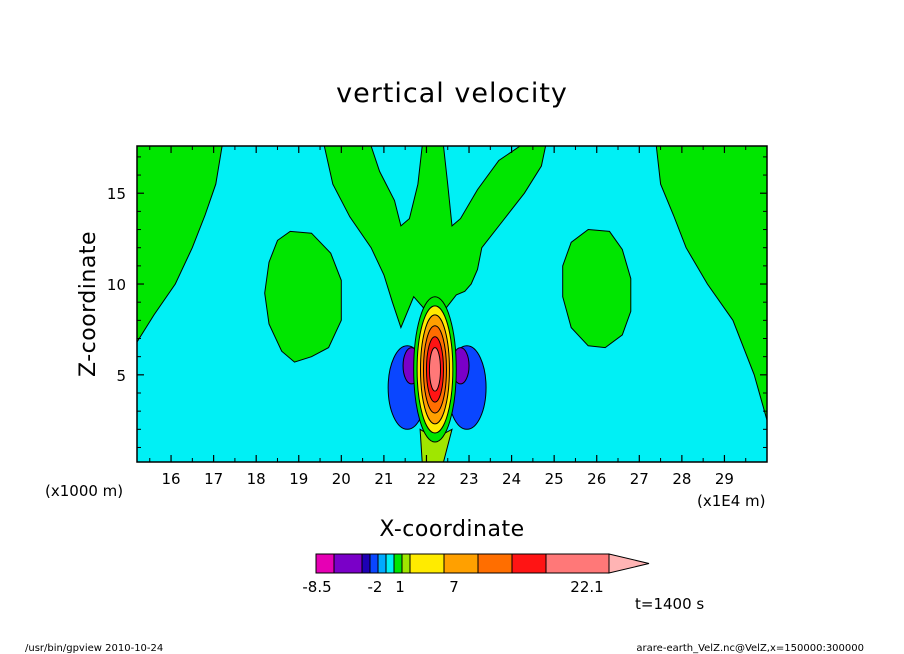 The height and width of the screenshot is (654, 904). I want to click on colorbar, so click(482, 563).